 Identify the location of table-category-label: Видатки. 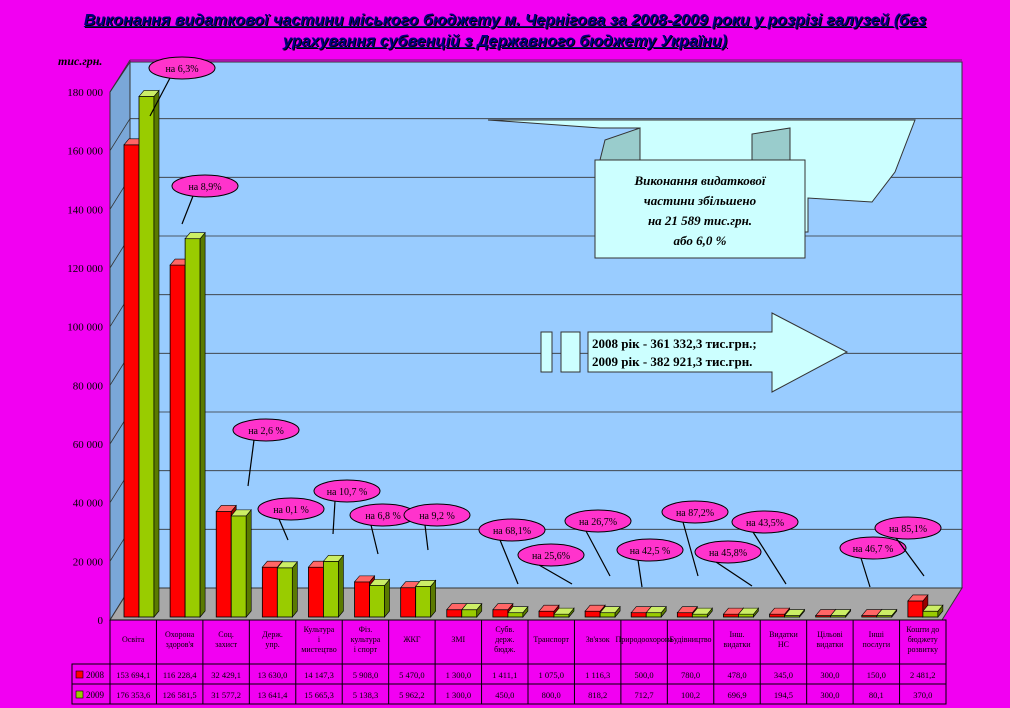
(783, 634).